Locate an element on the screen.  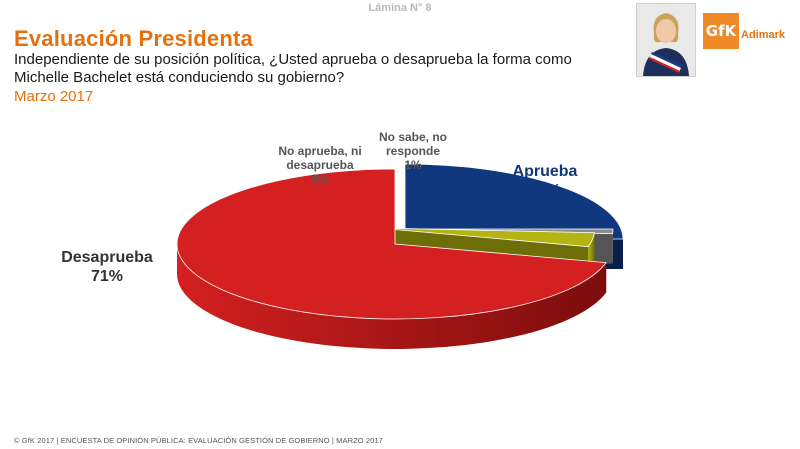
slice-label-line: Aprueba is located at coordinates (545, 171).